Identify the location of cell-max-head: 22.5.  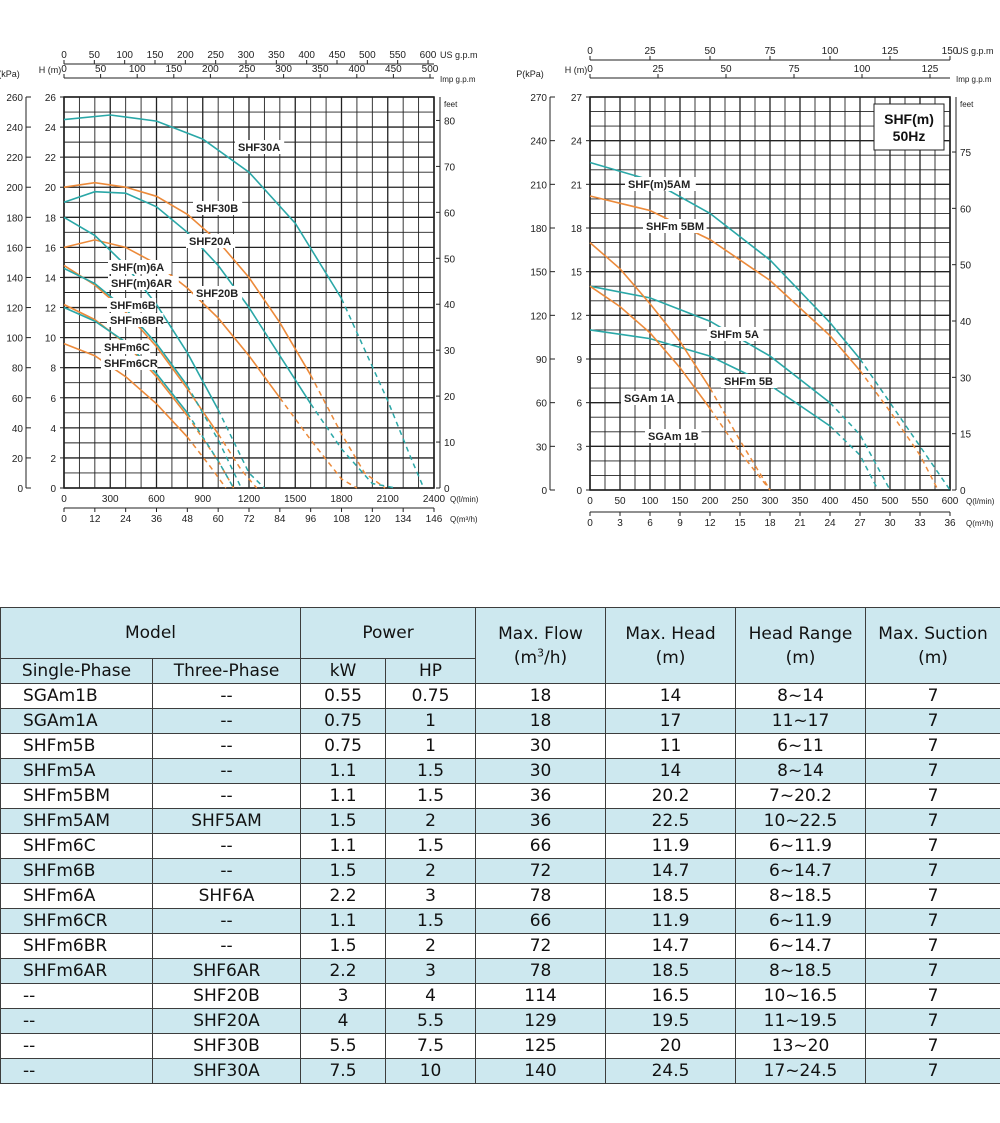
(671, 821).